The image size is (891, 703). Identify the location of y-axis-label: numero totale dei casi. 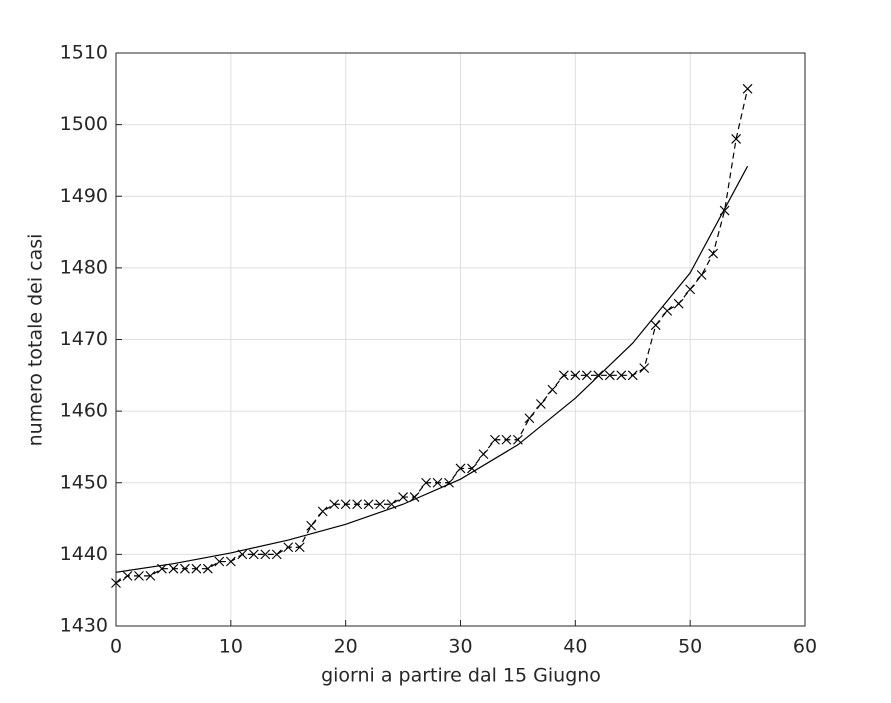
(36, 340).